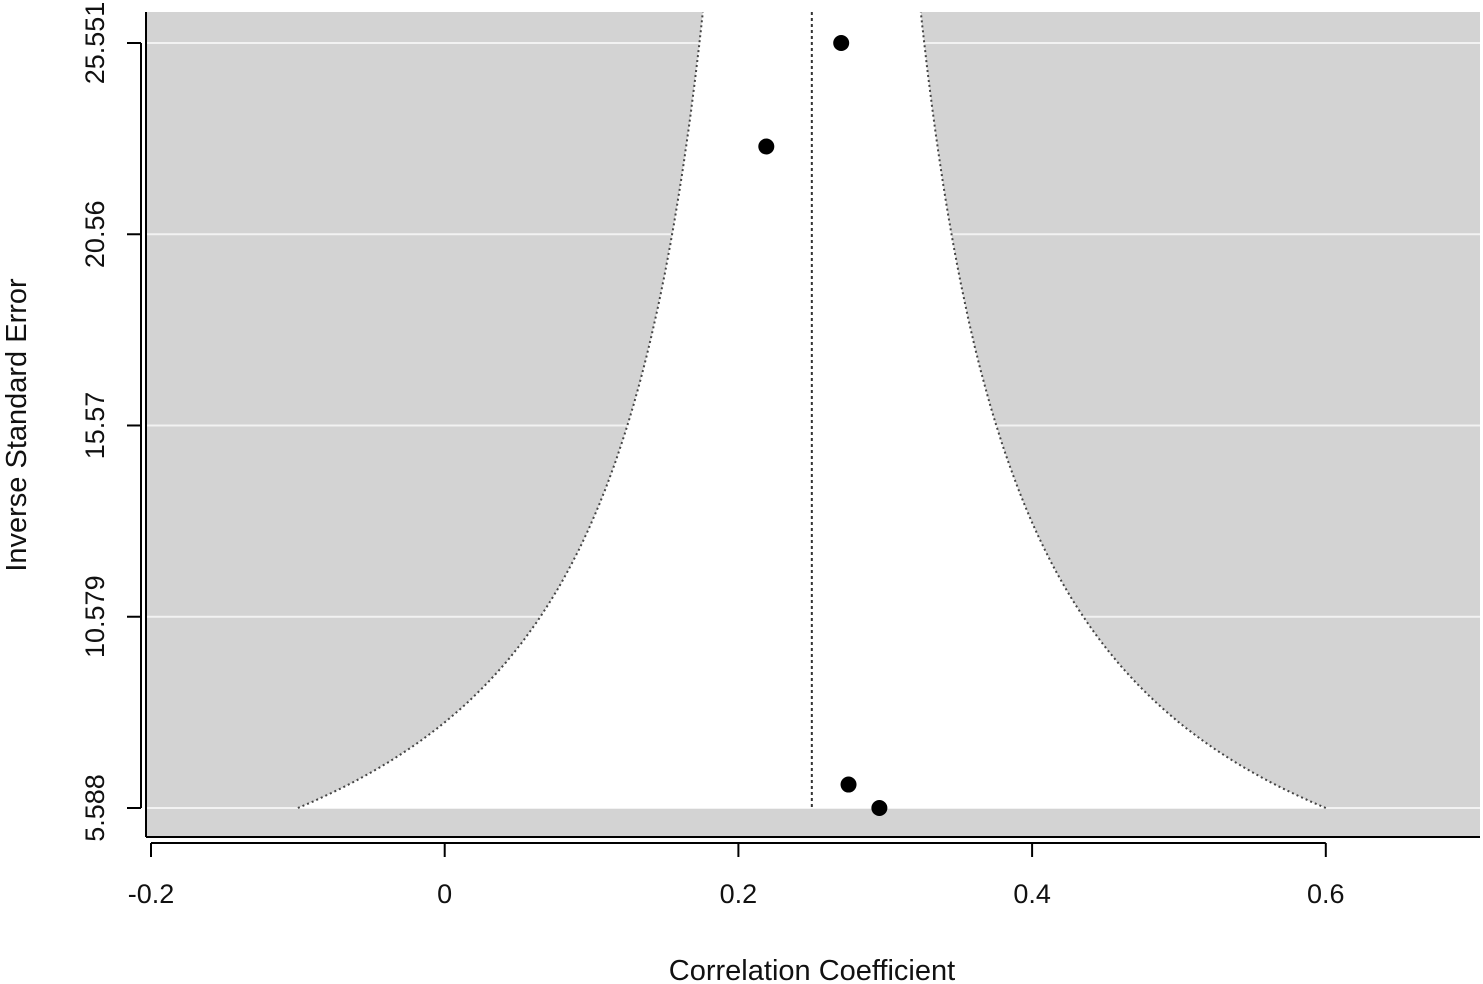 The height and width of the screenshot is (984, 1483). Describe the element at coordinates (95, 43) in the screenshot. I see `y-tick-label-4: 25.551` at that location.